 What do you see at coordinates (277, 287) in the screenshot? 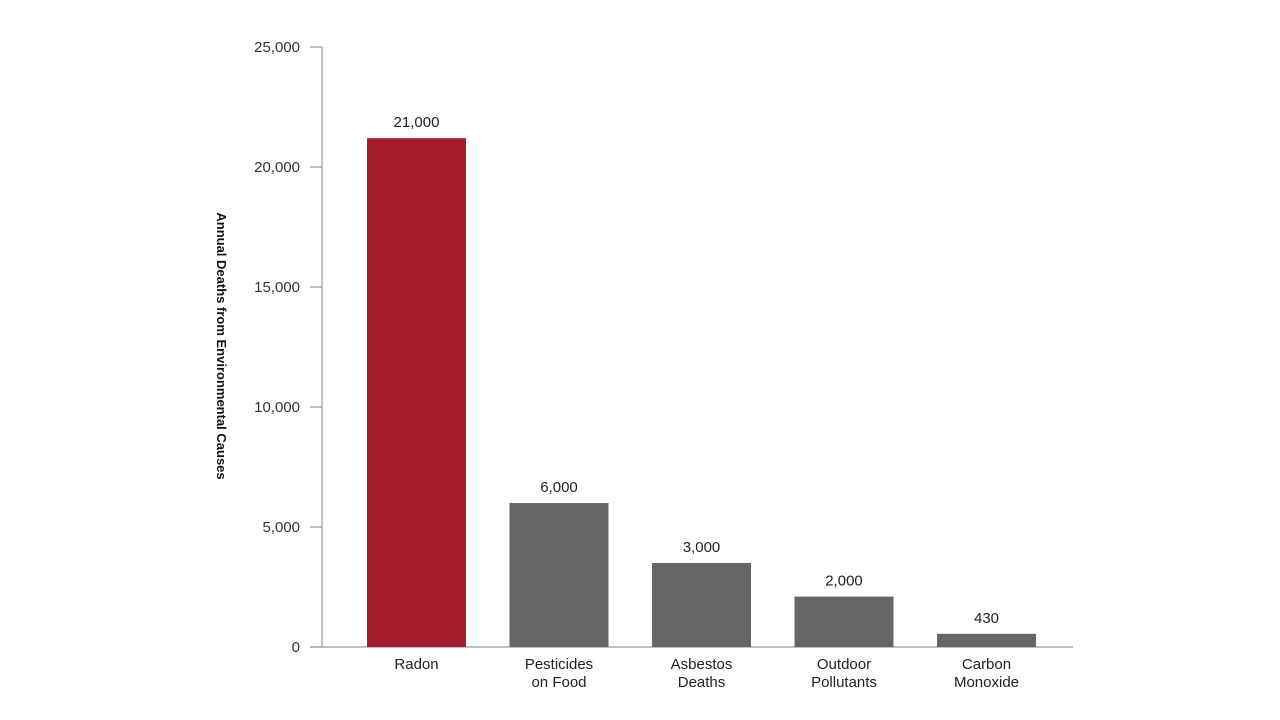
I see `y-tick-label: 15,000` at bounding box center [277, 287].